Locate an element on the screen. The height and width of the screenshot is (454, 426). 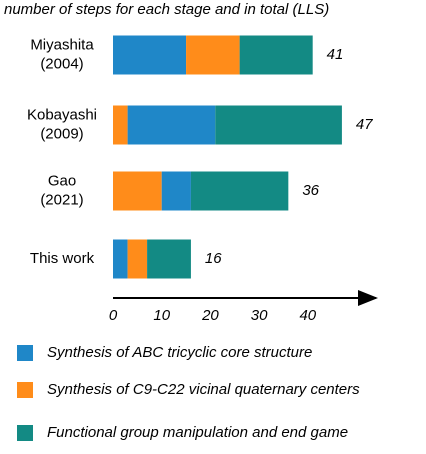
x-tick-label: 30 is located at coordinates (259, 315).